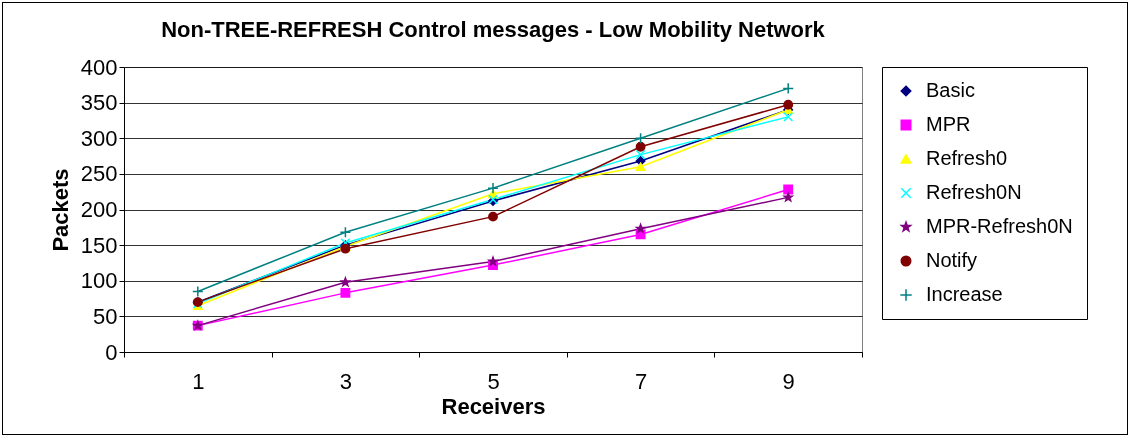  Describe the element at coordinates (99, 209) in the screenshot. I see `y-tick-label: 200` at that location.